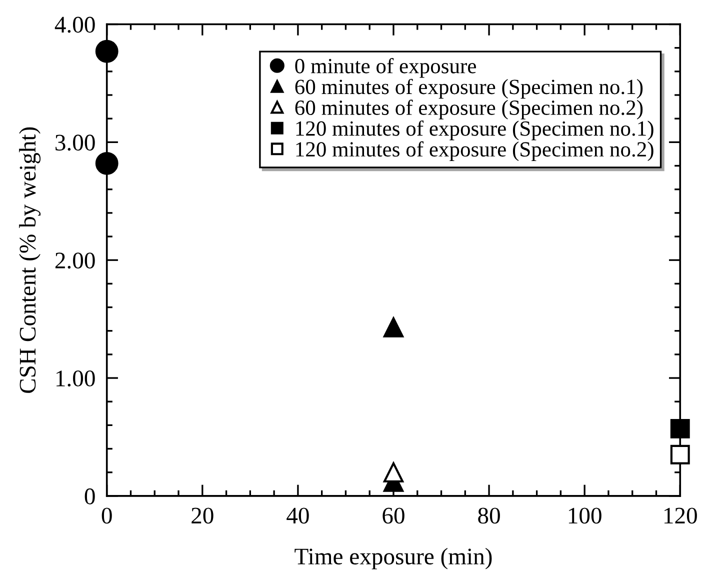 The height and width of the screenshot is (578, 722). What do you see at coordinates (469, 110) in the screenshot?
I see `legend-label: 60 minutes of exposure (Specimen no.2)` at bounding box center [469, 110].